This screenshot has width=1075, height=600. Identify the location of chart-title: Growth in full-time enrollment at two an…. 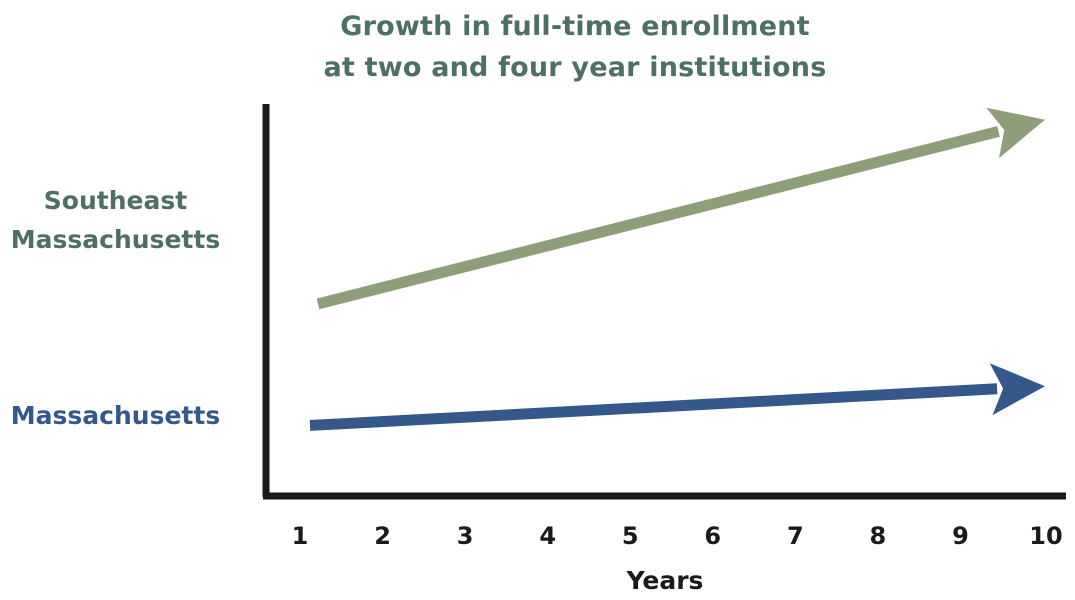
(537, 47).